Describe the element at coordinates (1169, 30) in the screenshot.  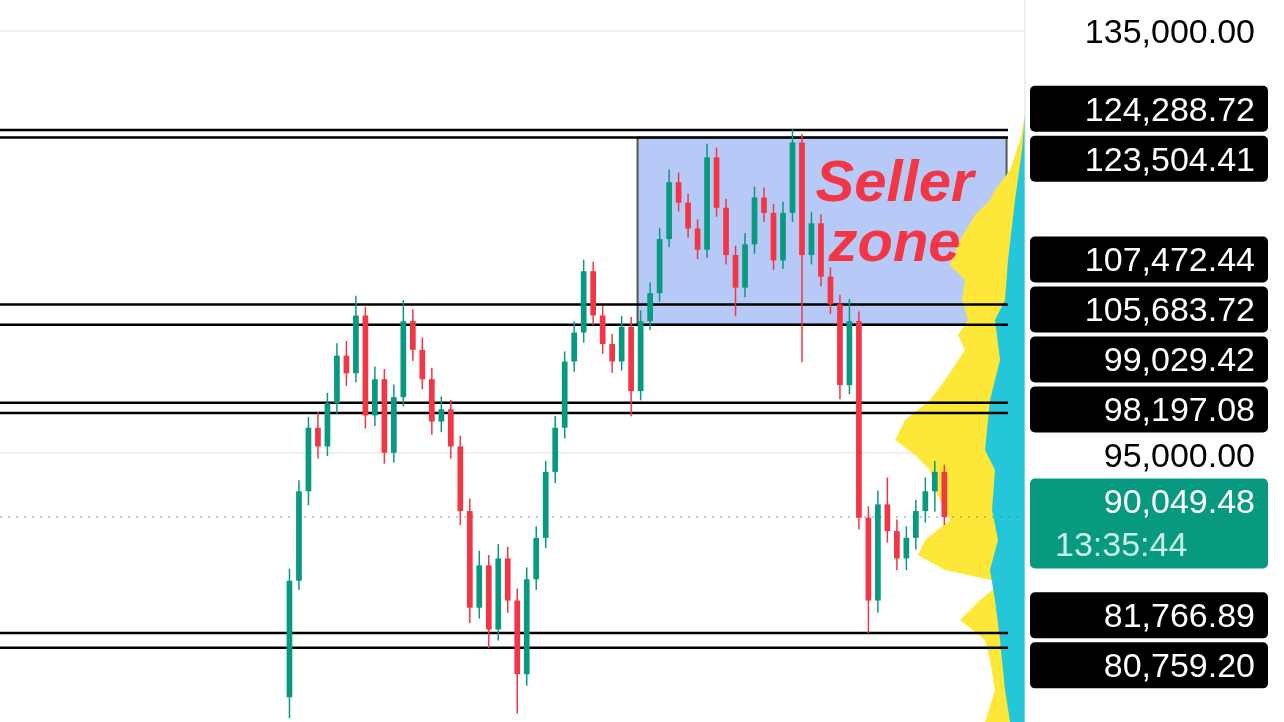
I see `y-tick-label: 135,000.00` at that location.